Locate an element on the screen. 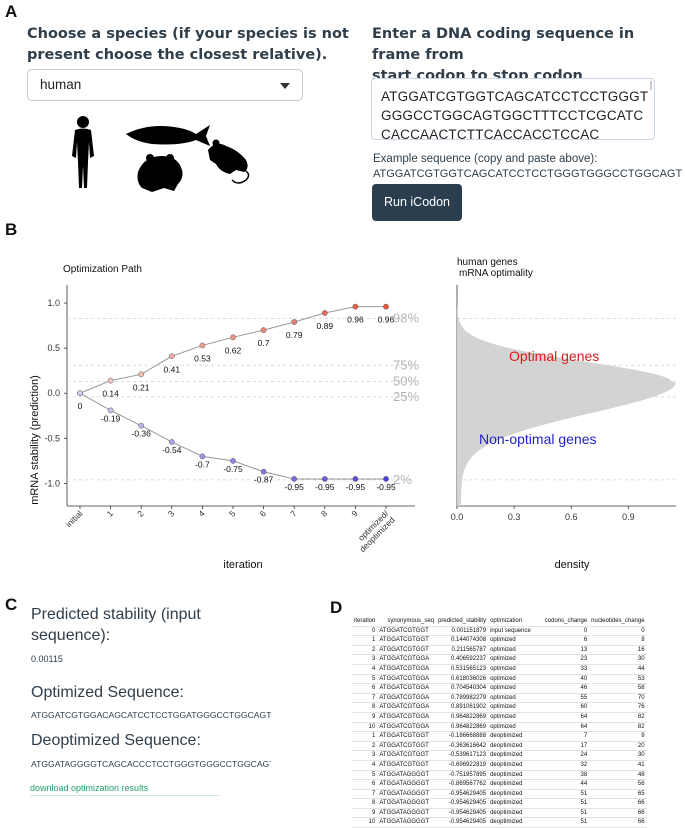  table-row: 0 ATGGATCGTGGT 0.001151879 input sequence 0 0 is located at coordinates (499, 631).